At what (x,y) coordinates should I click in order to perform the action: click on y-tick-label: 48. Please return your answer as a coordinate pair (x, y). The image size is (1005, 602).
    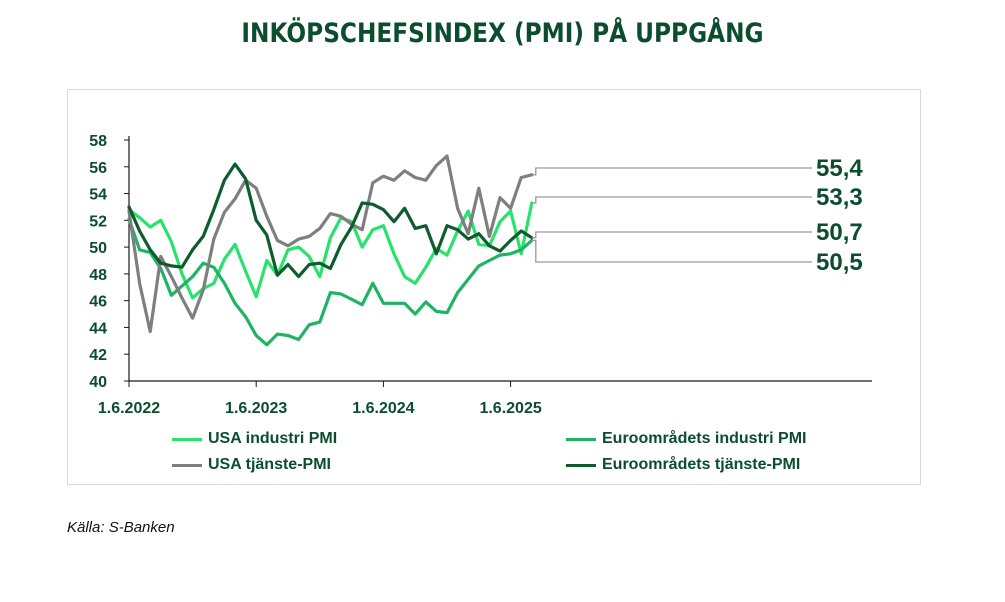
    Looking at the image, I should click on (98, 275).